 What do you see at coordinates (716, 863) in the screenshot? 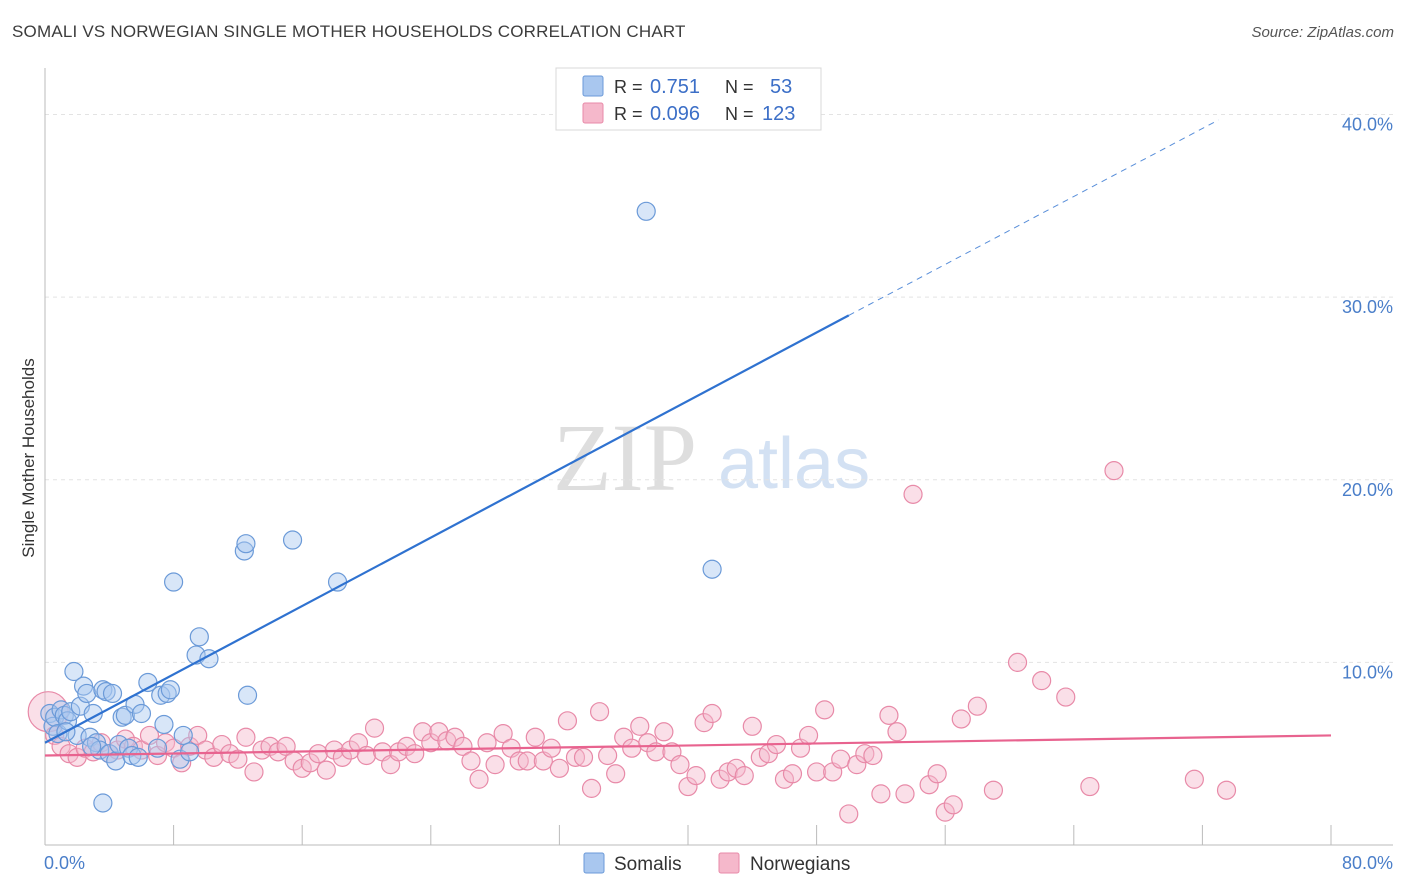
I see `series-legend: Somalis Norwegians` at bounding box center [716, 863].